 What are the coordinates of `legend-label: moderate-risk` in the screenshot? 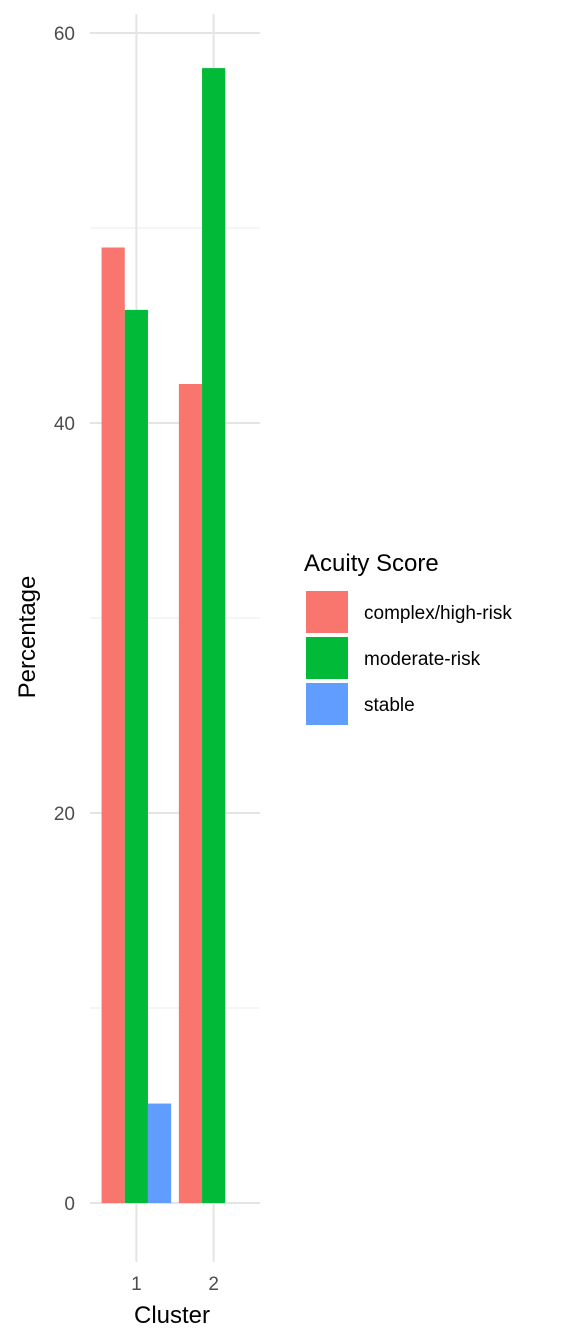 It's located at (422, 659).